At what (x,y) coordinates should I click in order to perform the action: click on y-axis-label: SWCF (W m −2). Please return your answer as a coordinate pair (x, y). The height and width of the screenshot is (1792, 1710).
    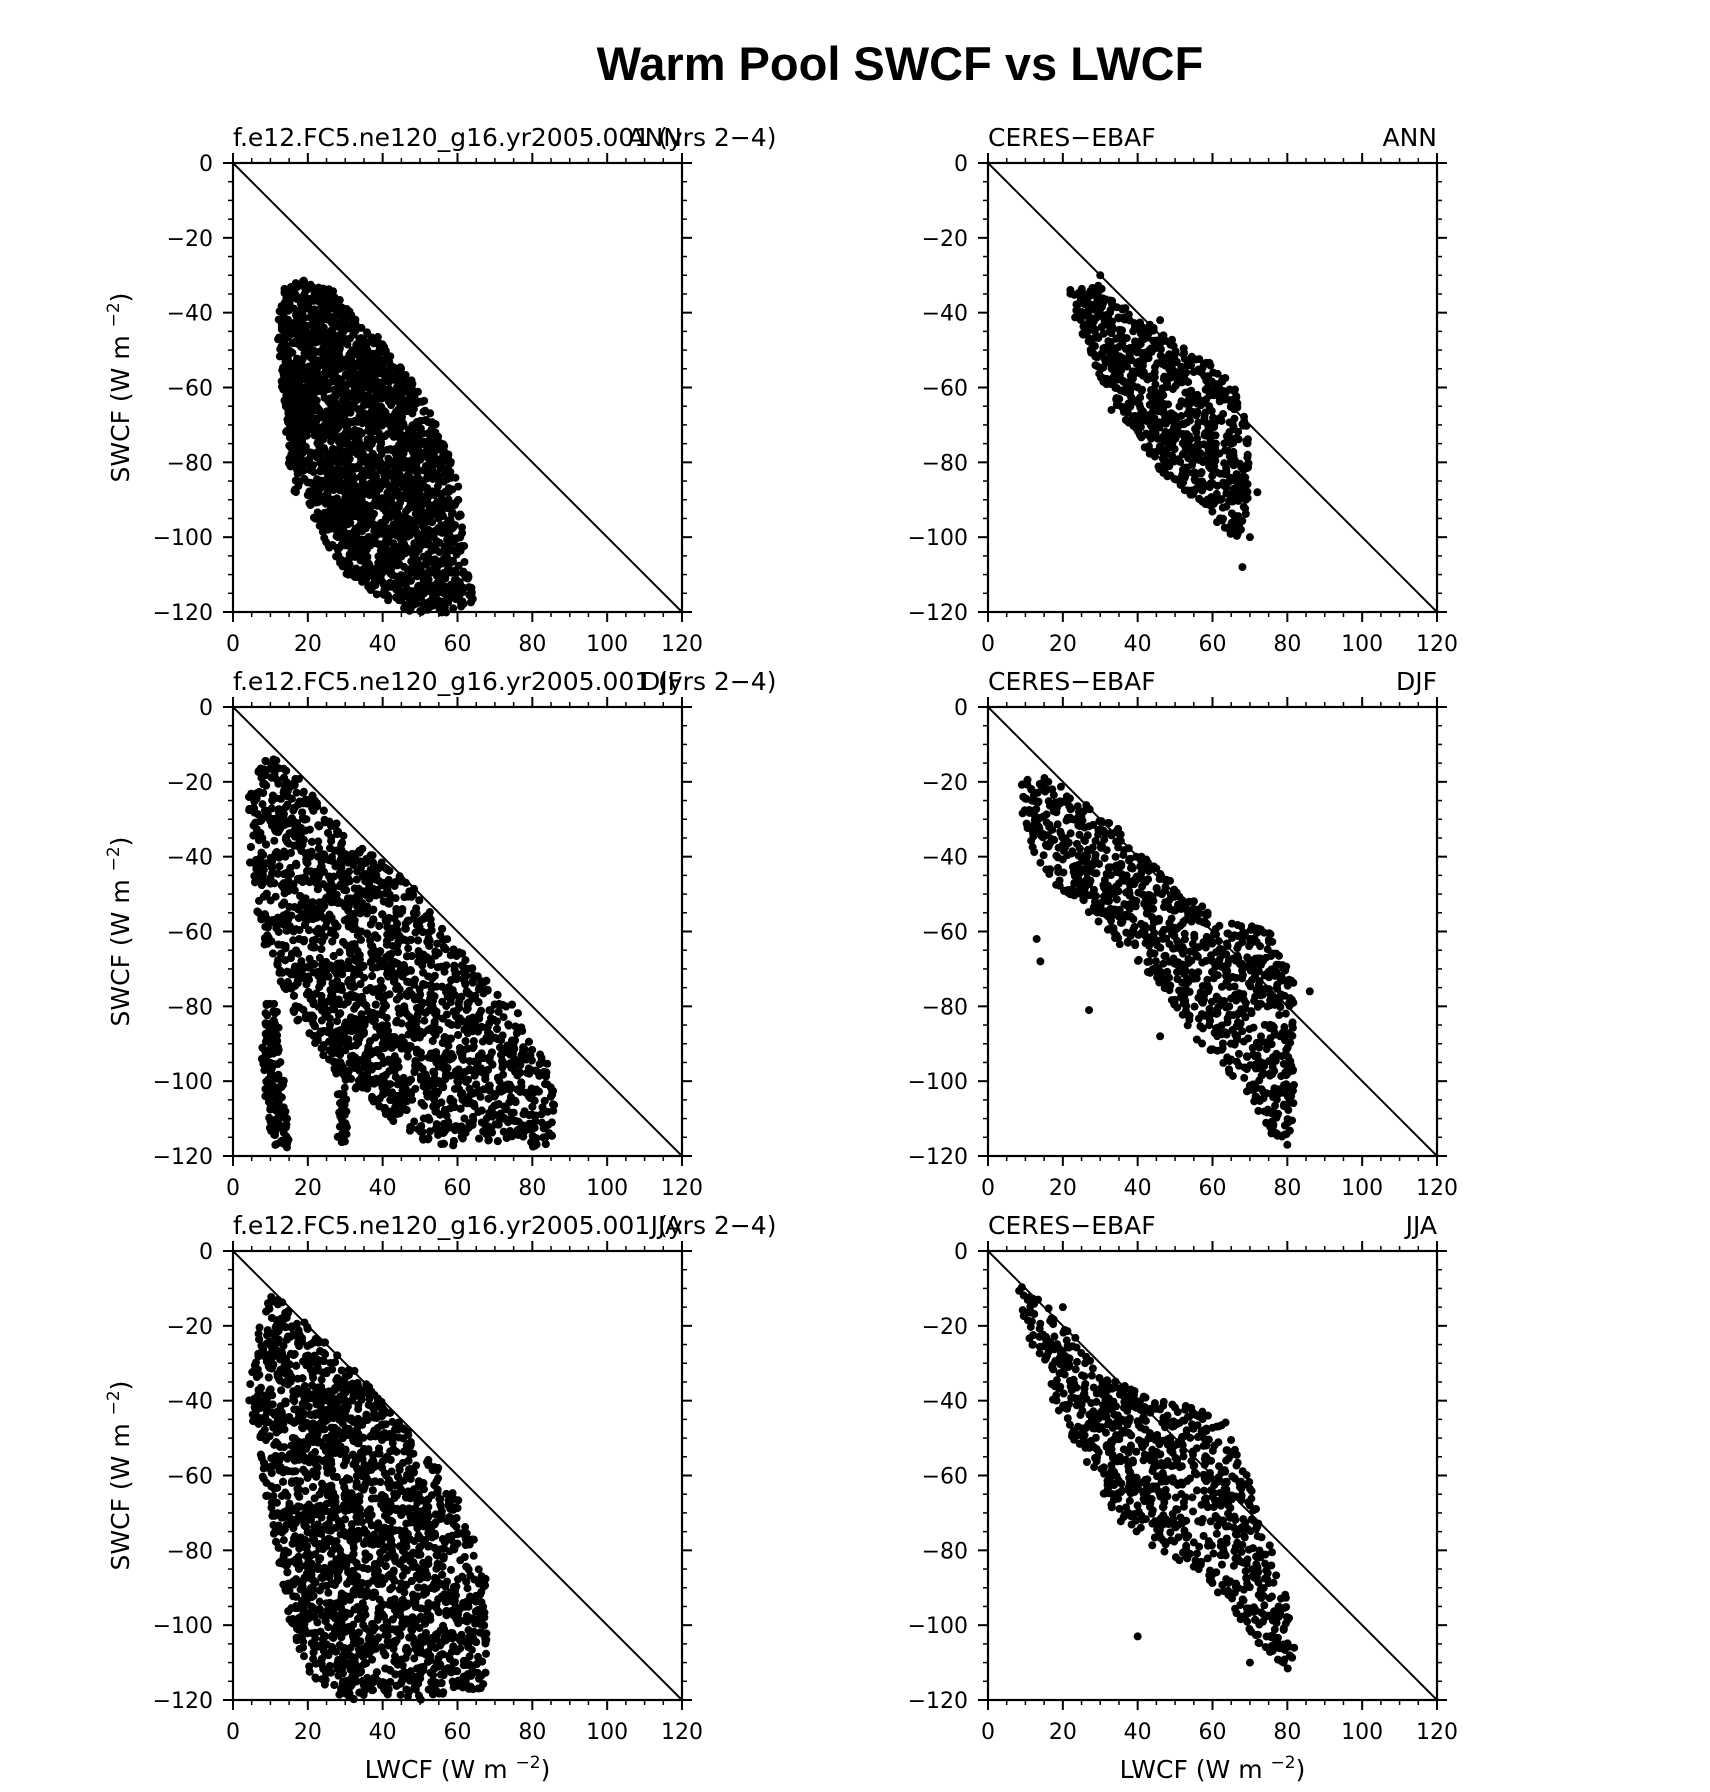
    Looking at the image, I should click on (119, 388).